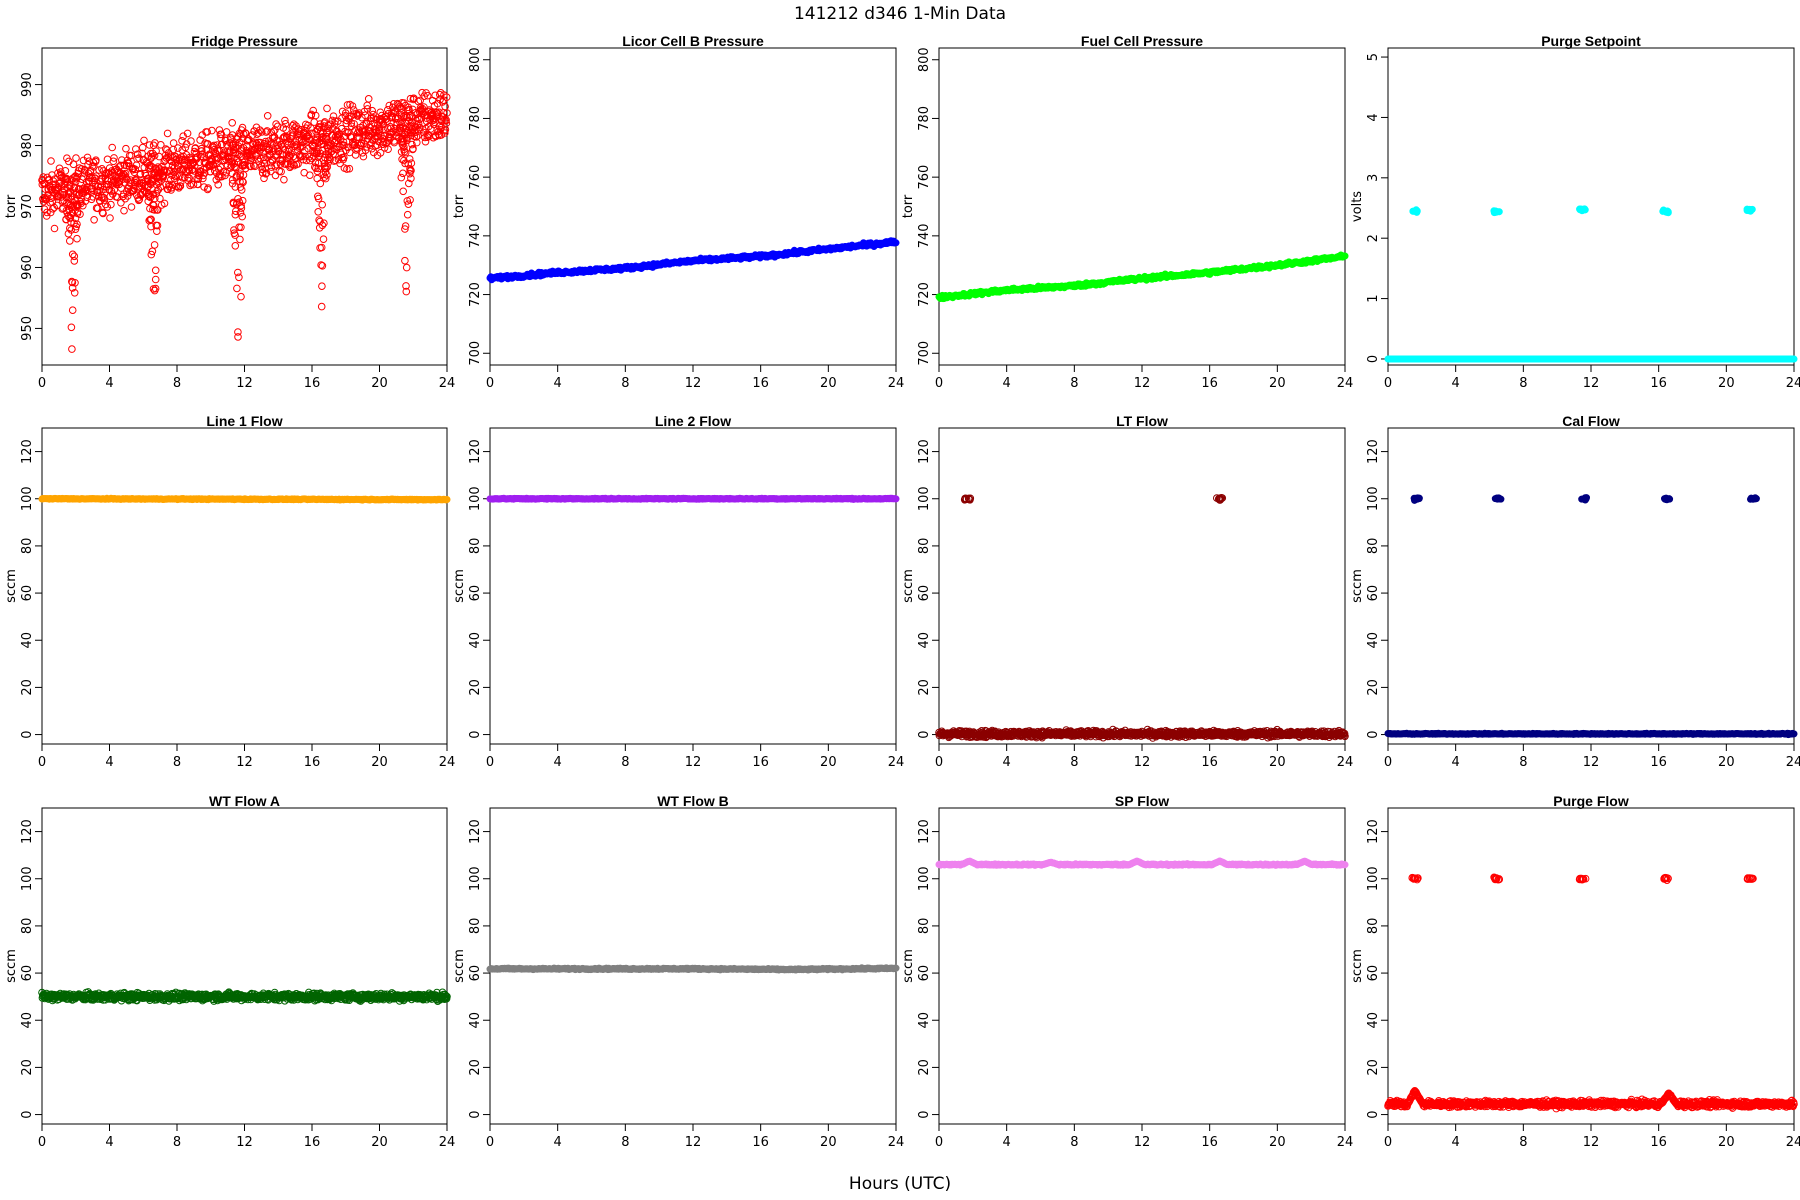 The width and height of the screenshot is (1800, 1200). I want to click on y-tick-label: 720, so click(475, 294).